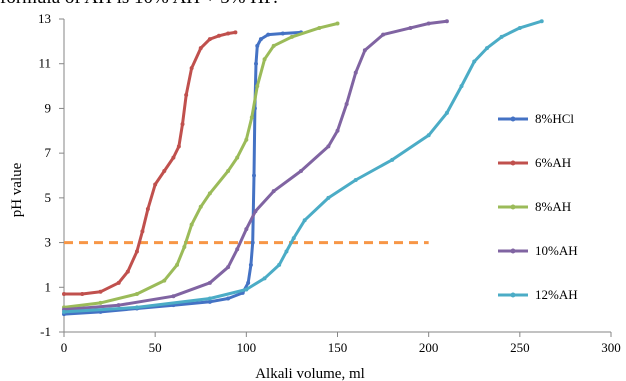  Describe the element at coordinates (48, 242) in the screenshot. I see `y-tick-label: 3` at that location.